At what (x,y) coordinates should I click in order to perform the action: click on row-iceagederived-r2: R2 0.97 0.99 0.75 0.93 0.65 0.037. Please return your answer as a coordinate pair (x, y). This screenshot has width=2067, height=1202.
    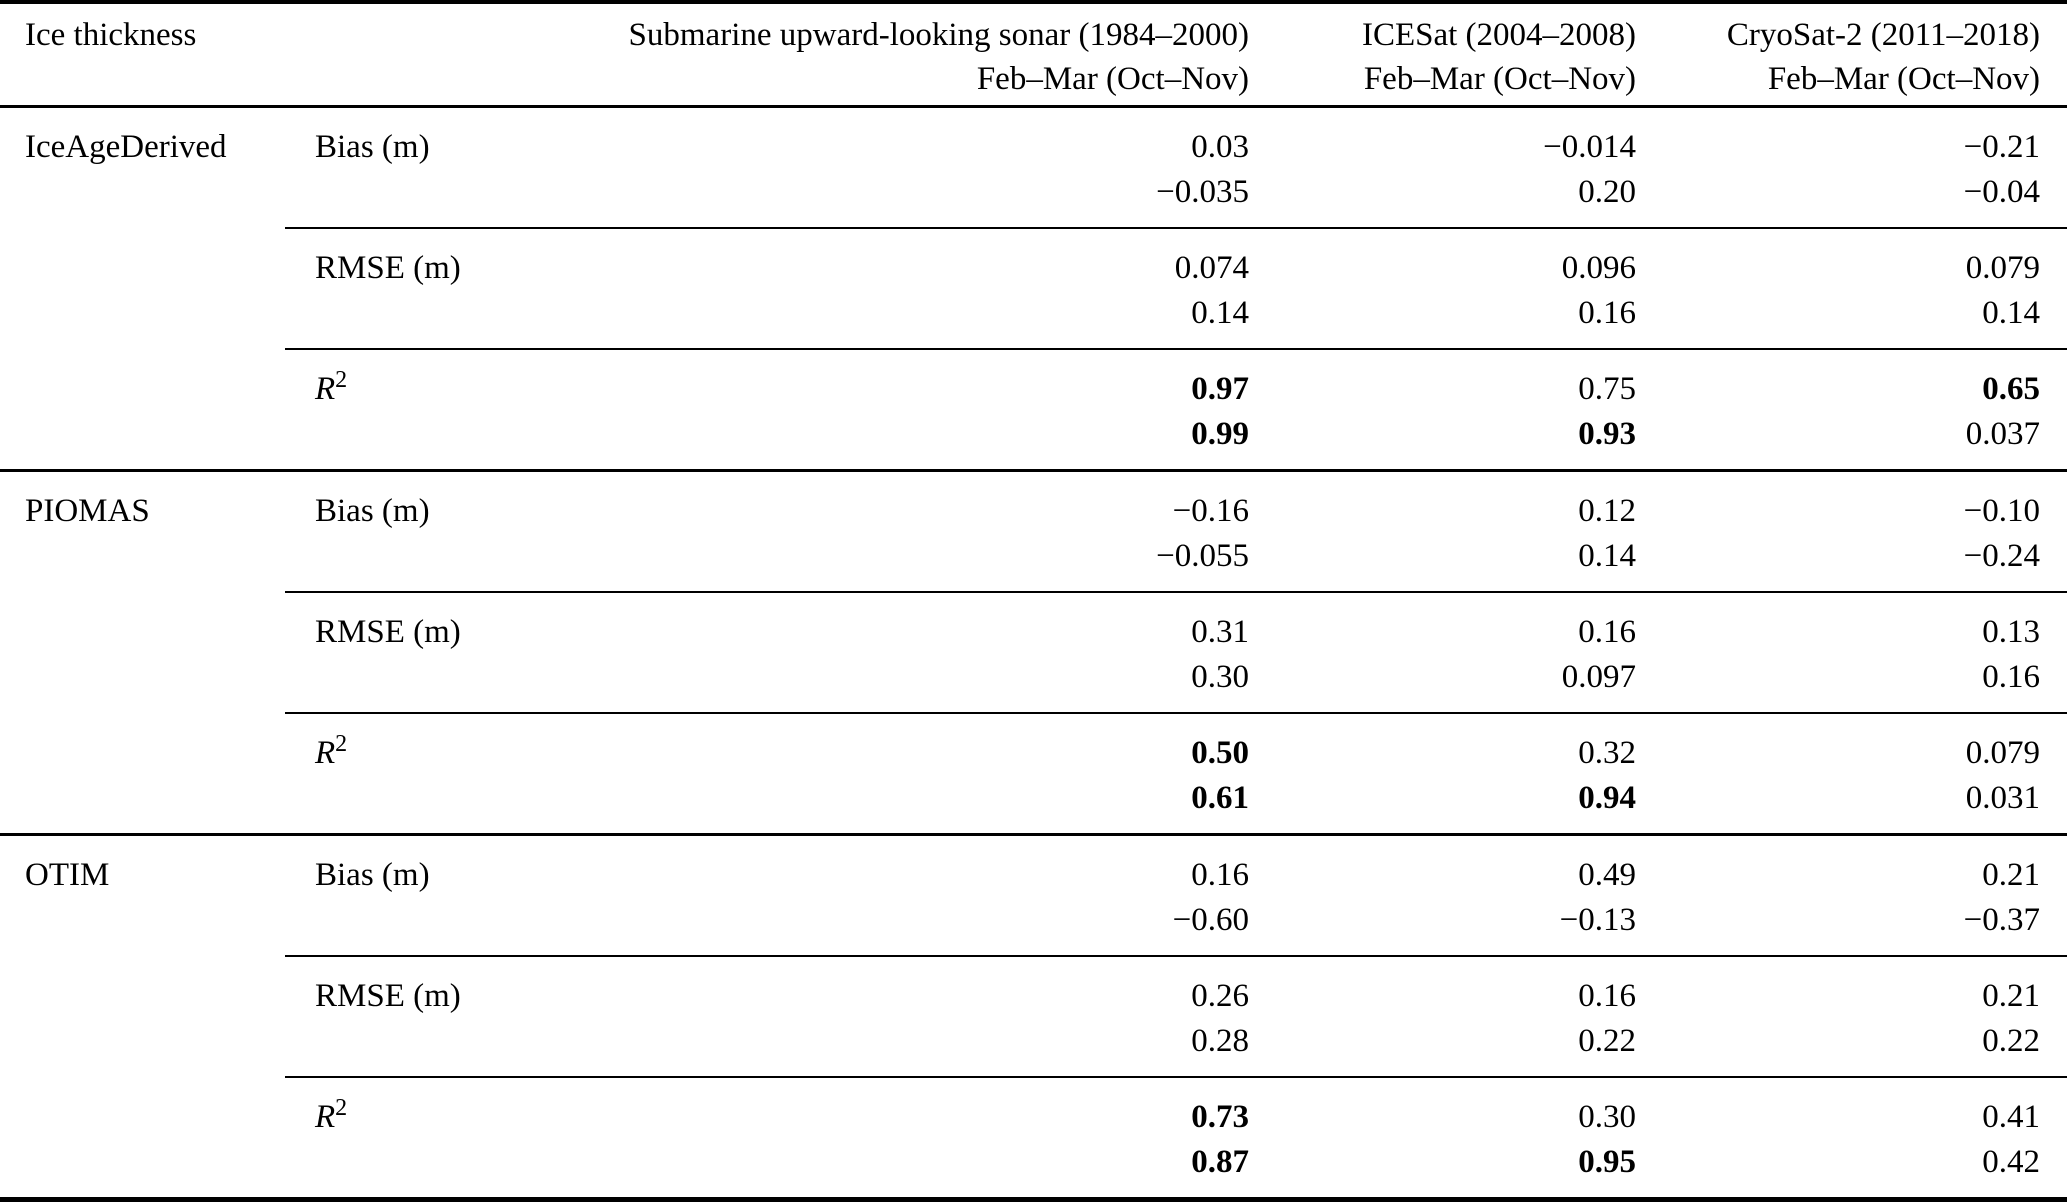
    Looking at the image, I should click on (1033, 409).